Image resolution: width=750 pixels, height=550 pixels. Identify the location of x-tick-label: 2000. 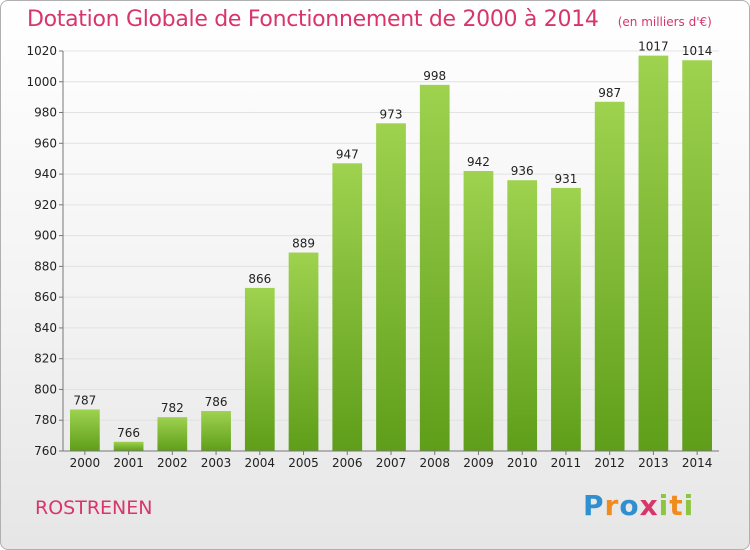
(85, 463).